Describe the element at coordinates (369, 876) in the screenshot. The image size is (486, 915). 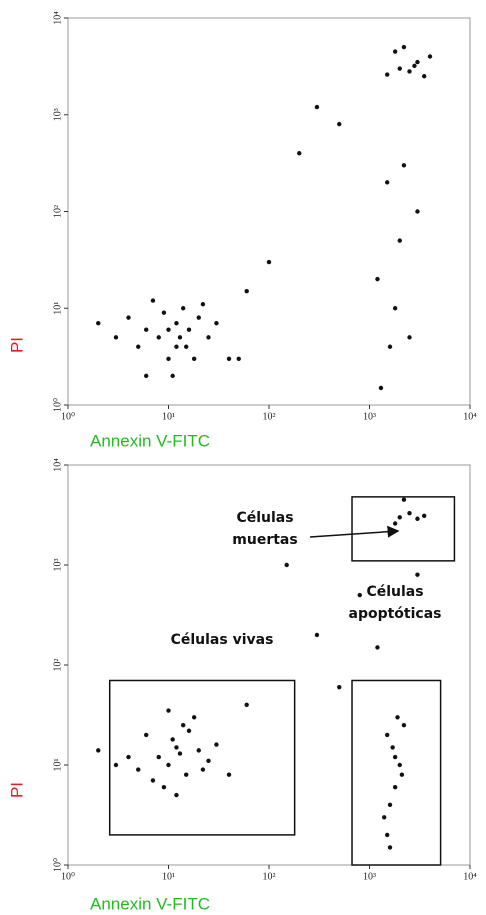
I see `x-tick-label: 10³` at that location.